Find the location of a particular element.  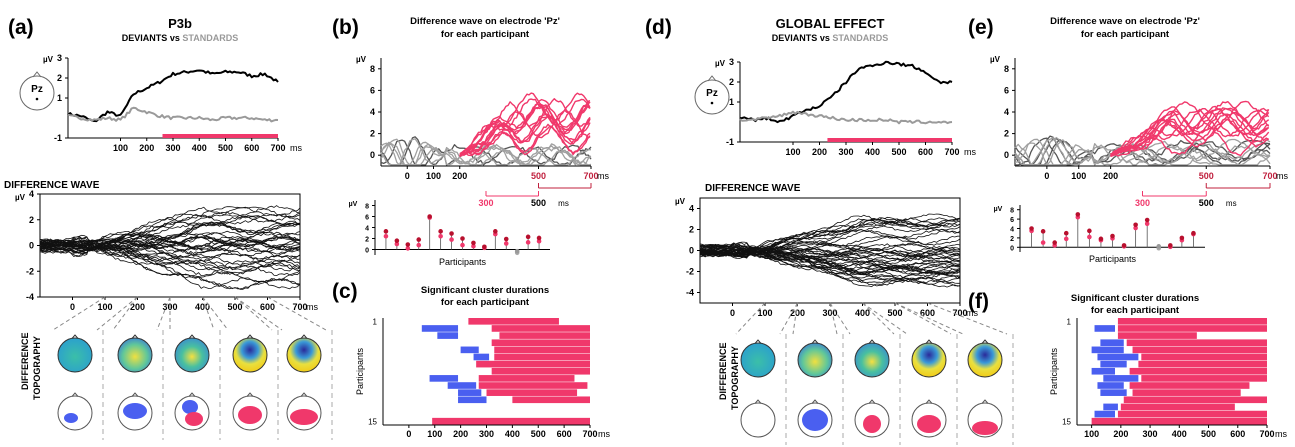

b-window-unit: ms is located at coordinates (563, 203).